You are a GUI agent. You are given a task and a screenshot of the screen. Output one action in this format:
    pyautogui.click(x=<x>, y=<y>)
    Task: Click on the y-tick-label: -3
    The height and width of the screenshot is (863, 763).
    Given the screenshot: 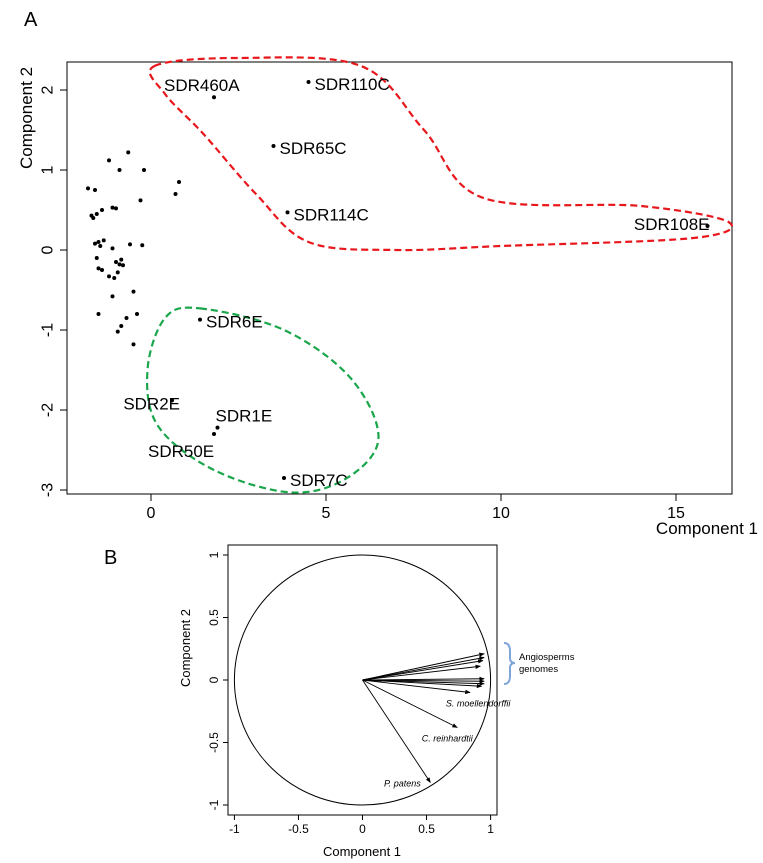 What is the action you would take?
    pyautogui.click(x=48, y=490)
    